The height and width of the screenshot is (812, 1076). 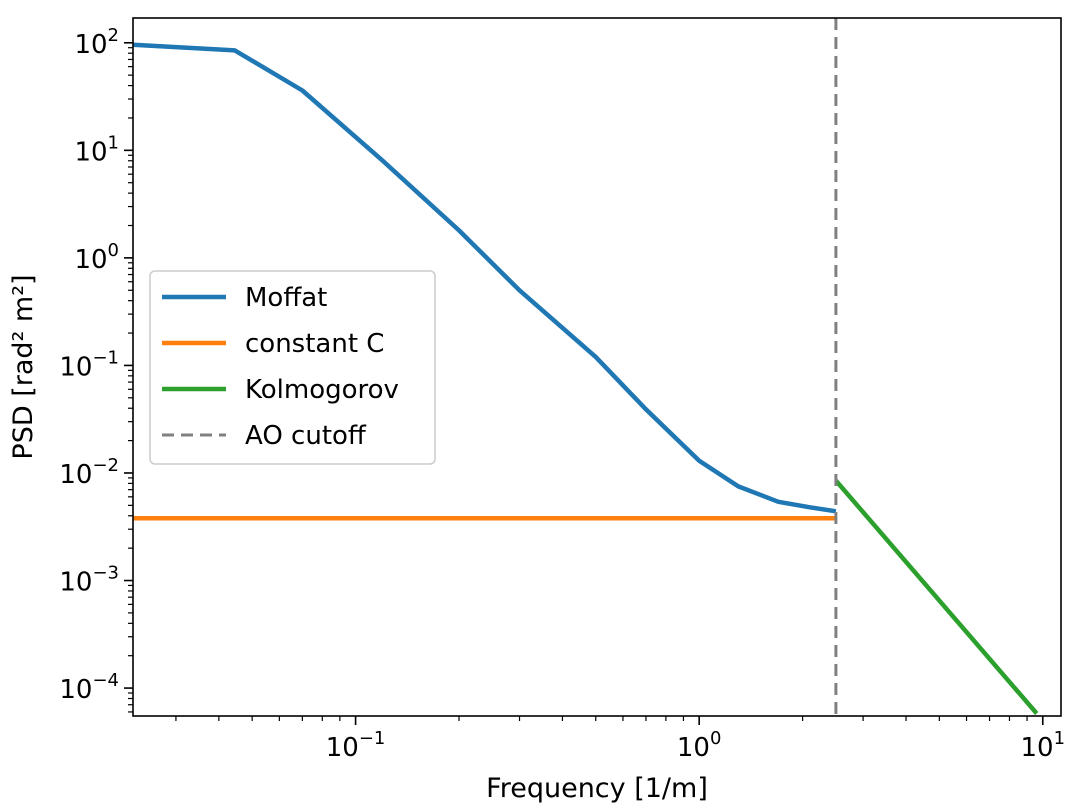 I want to click on y-tick-label: 10⁻³, so click(x=89, y=580).